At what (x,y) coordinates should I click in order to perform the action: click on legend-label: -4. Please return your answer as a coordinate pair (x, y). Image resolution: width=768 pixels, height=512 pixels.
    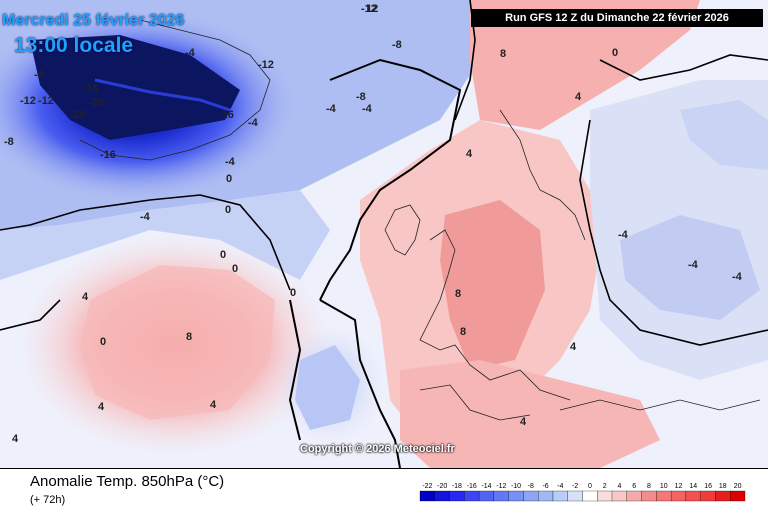
    Looking at the image, I should click on (560, 486).